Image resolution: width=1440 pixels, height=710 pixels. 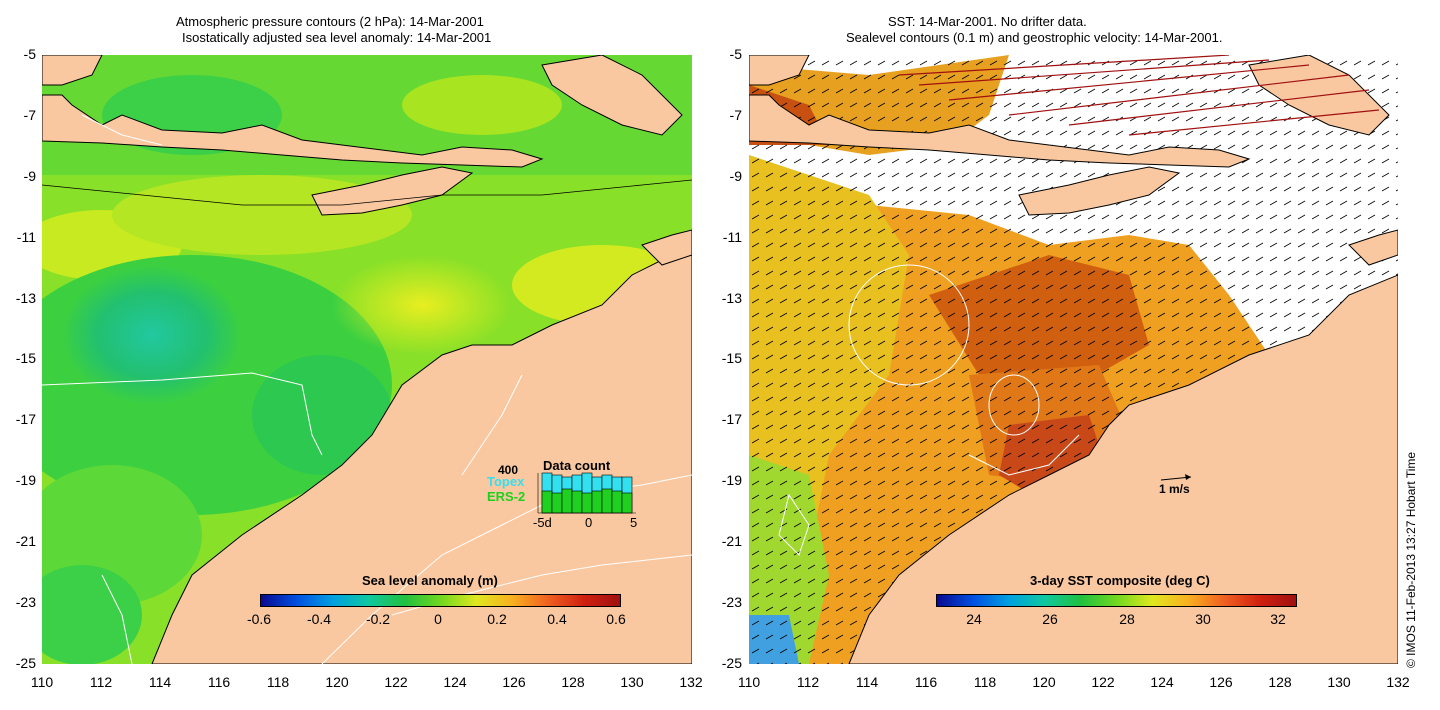 What do you see at coordinates (1221, 682) in the screenshot?
I see `right-x-tick: 126` at bounding box center [1221, 682].